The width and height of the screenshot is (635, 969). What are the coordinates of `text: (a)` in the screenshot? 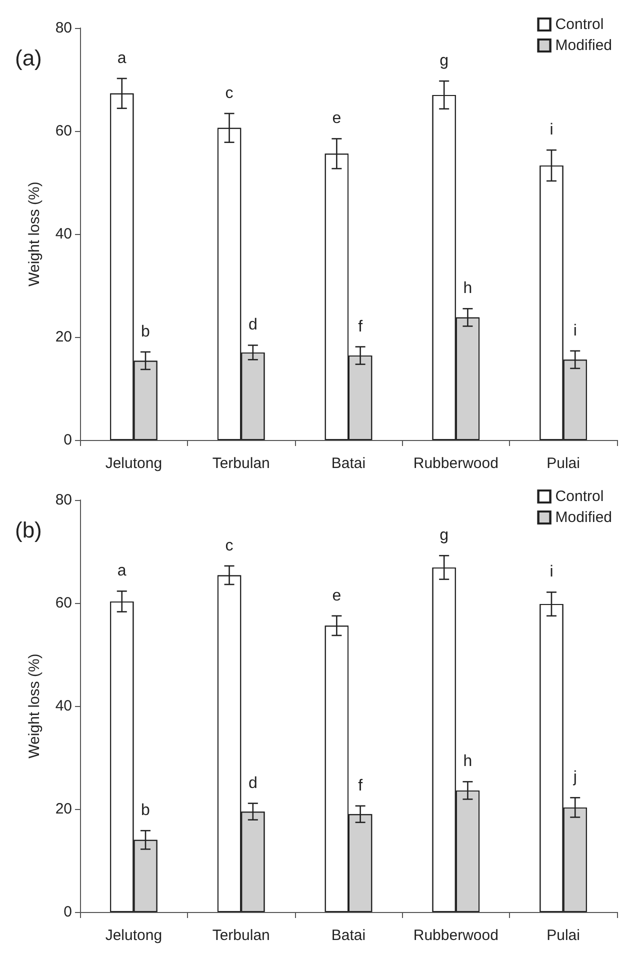 It's located at (28, 58).